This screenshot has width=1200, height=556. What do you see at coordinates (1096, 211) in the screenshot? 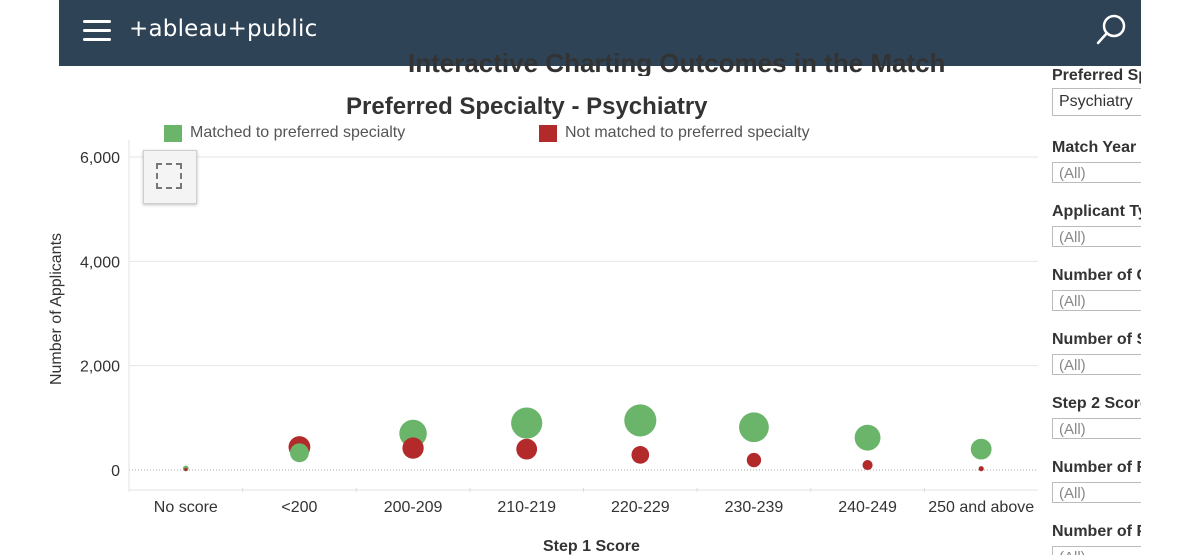
I see `filter-label: Applicant Type` at bounding box center [1096, 211].